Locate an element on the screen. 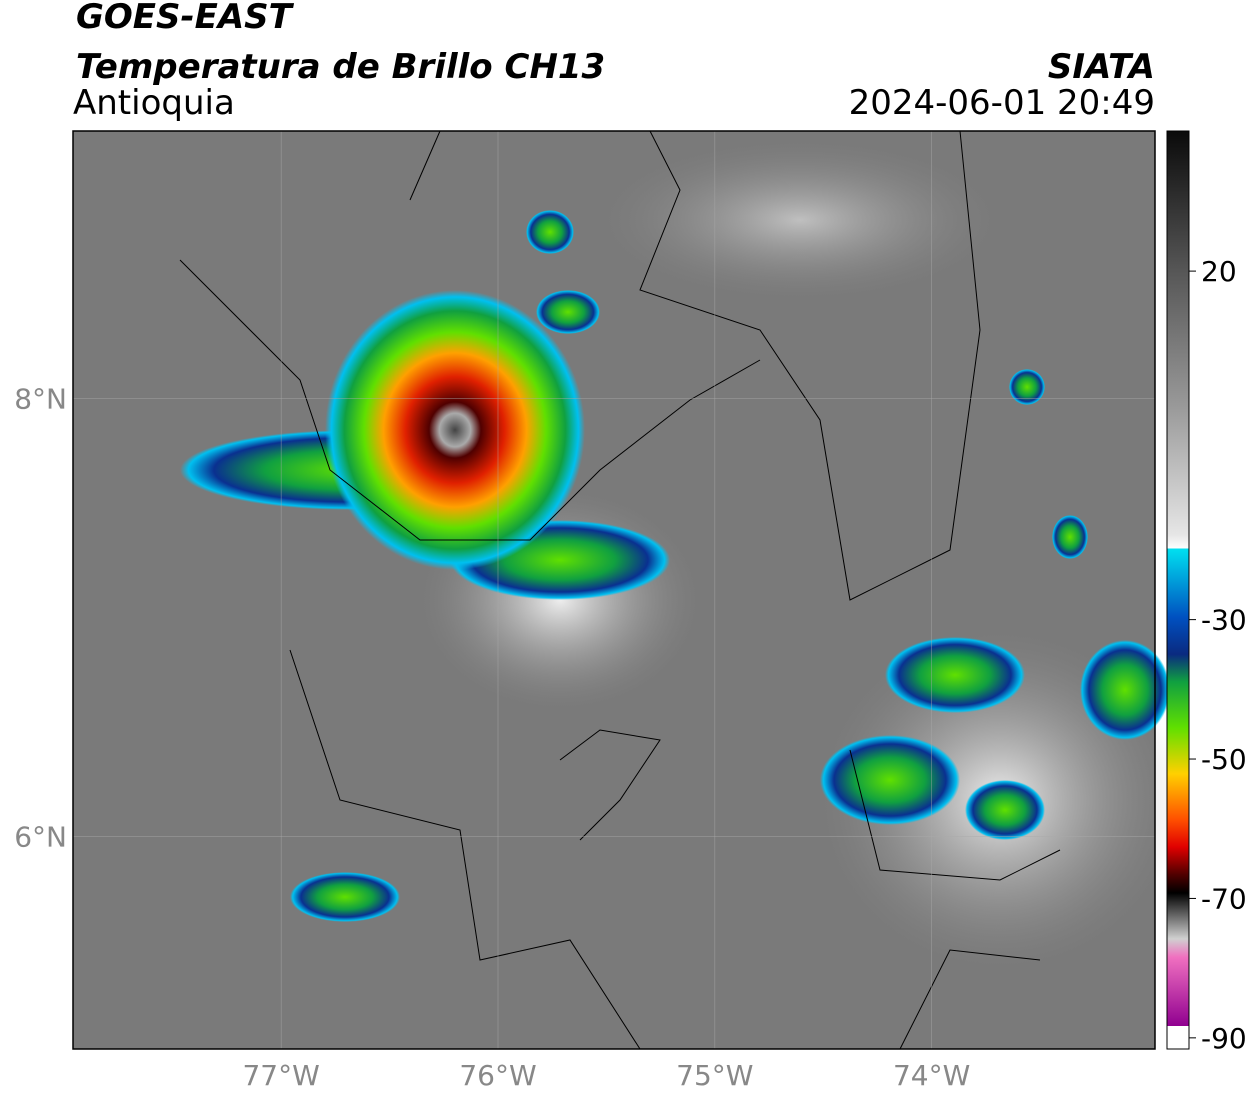 The height and width of the screenshot is (1099, 1252). colorbar-tick-label: 20 is located at coordinates (1219, 271).